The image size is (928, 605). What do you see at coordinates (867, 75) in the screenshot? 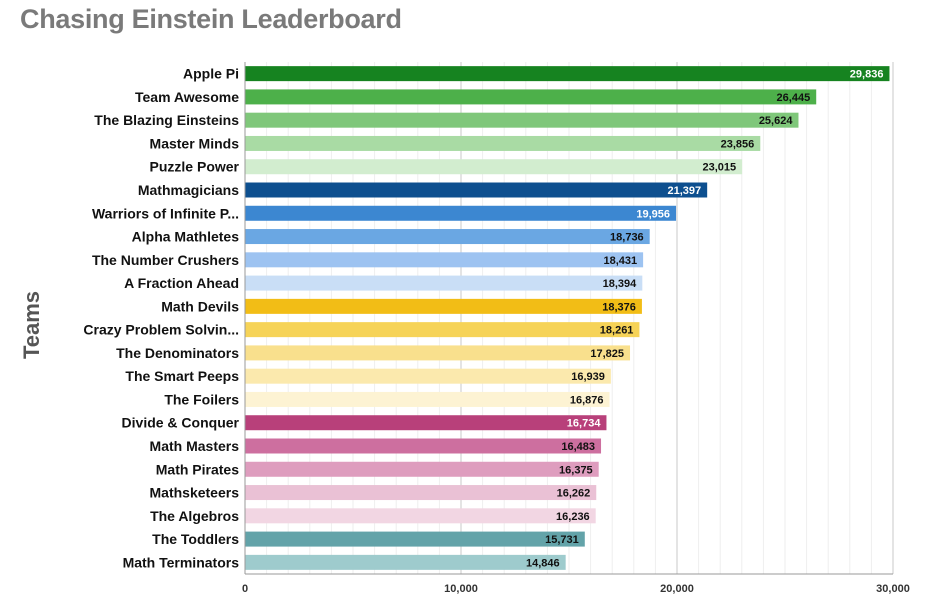
I see `value-label: 29,836` at bounding box center [867, 75].